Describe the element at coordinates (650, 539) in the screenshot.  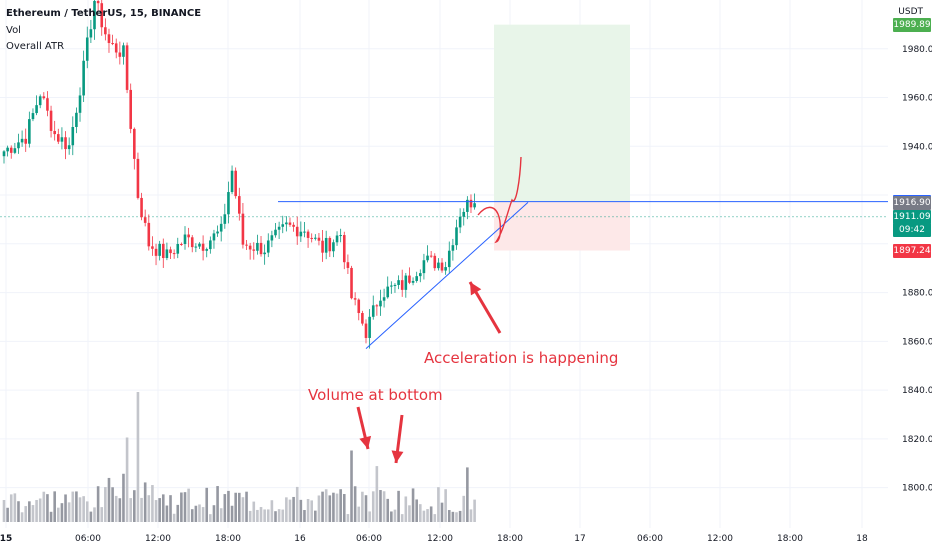
I see `time-tick-label: 06:00` at that location.